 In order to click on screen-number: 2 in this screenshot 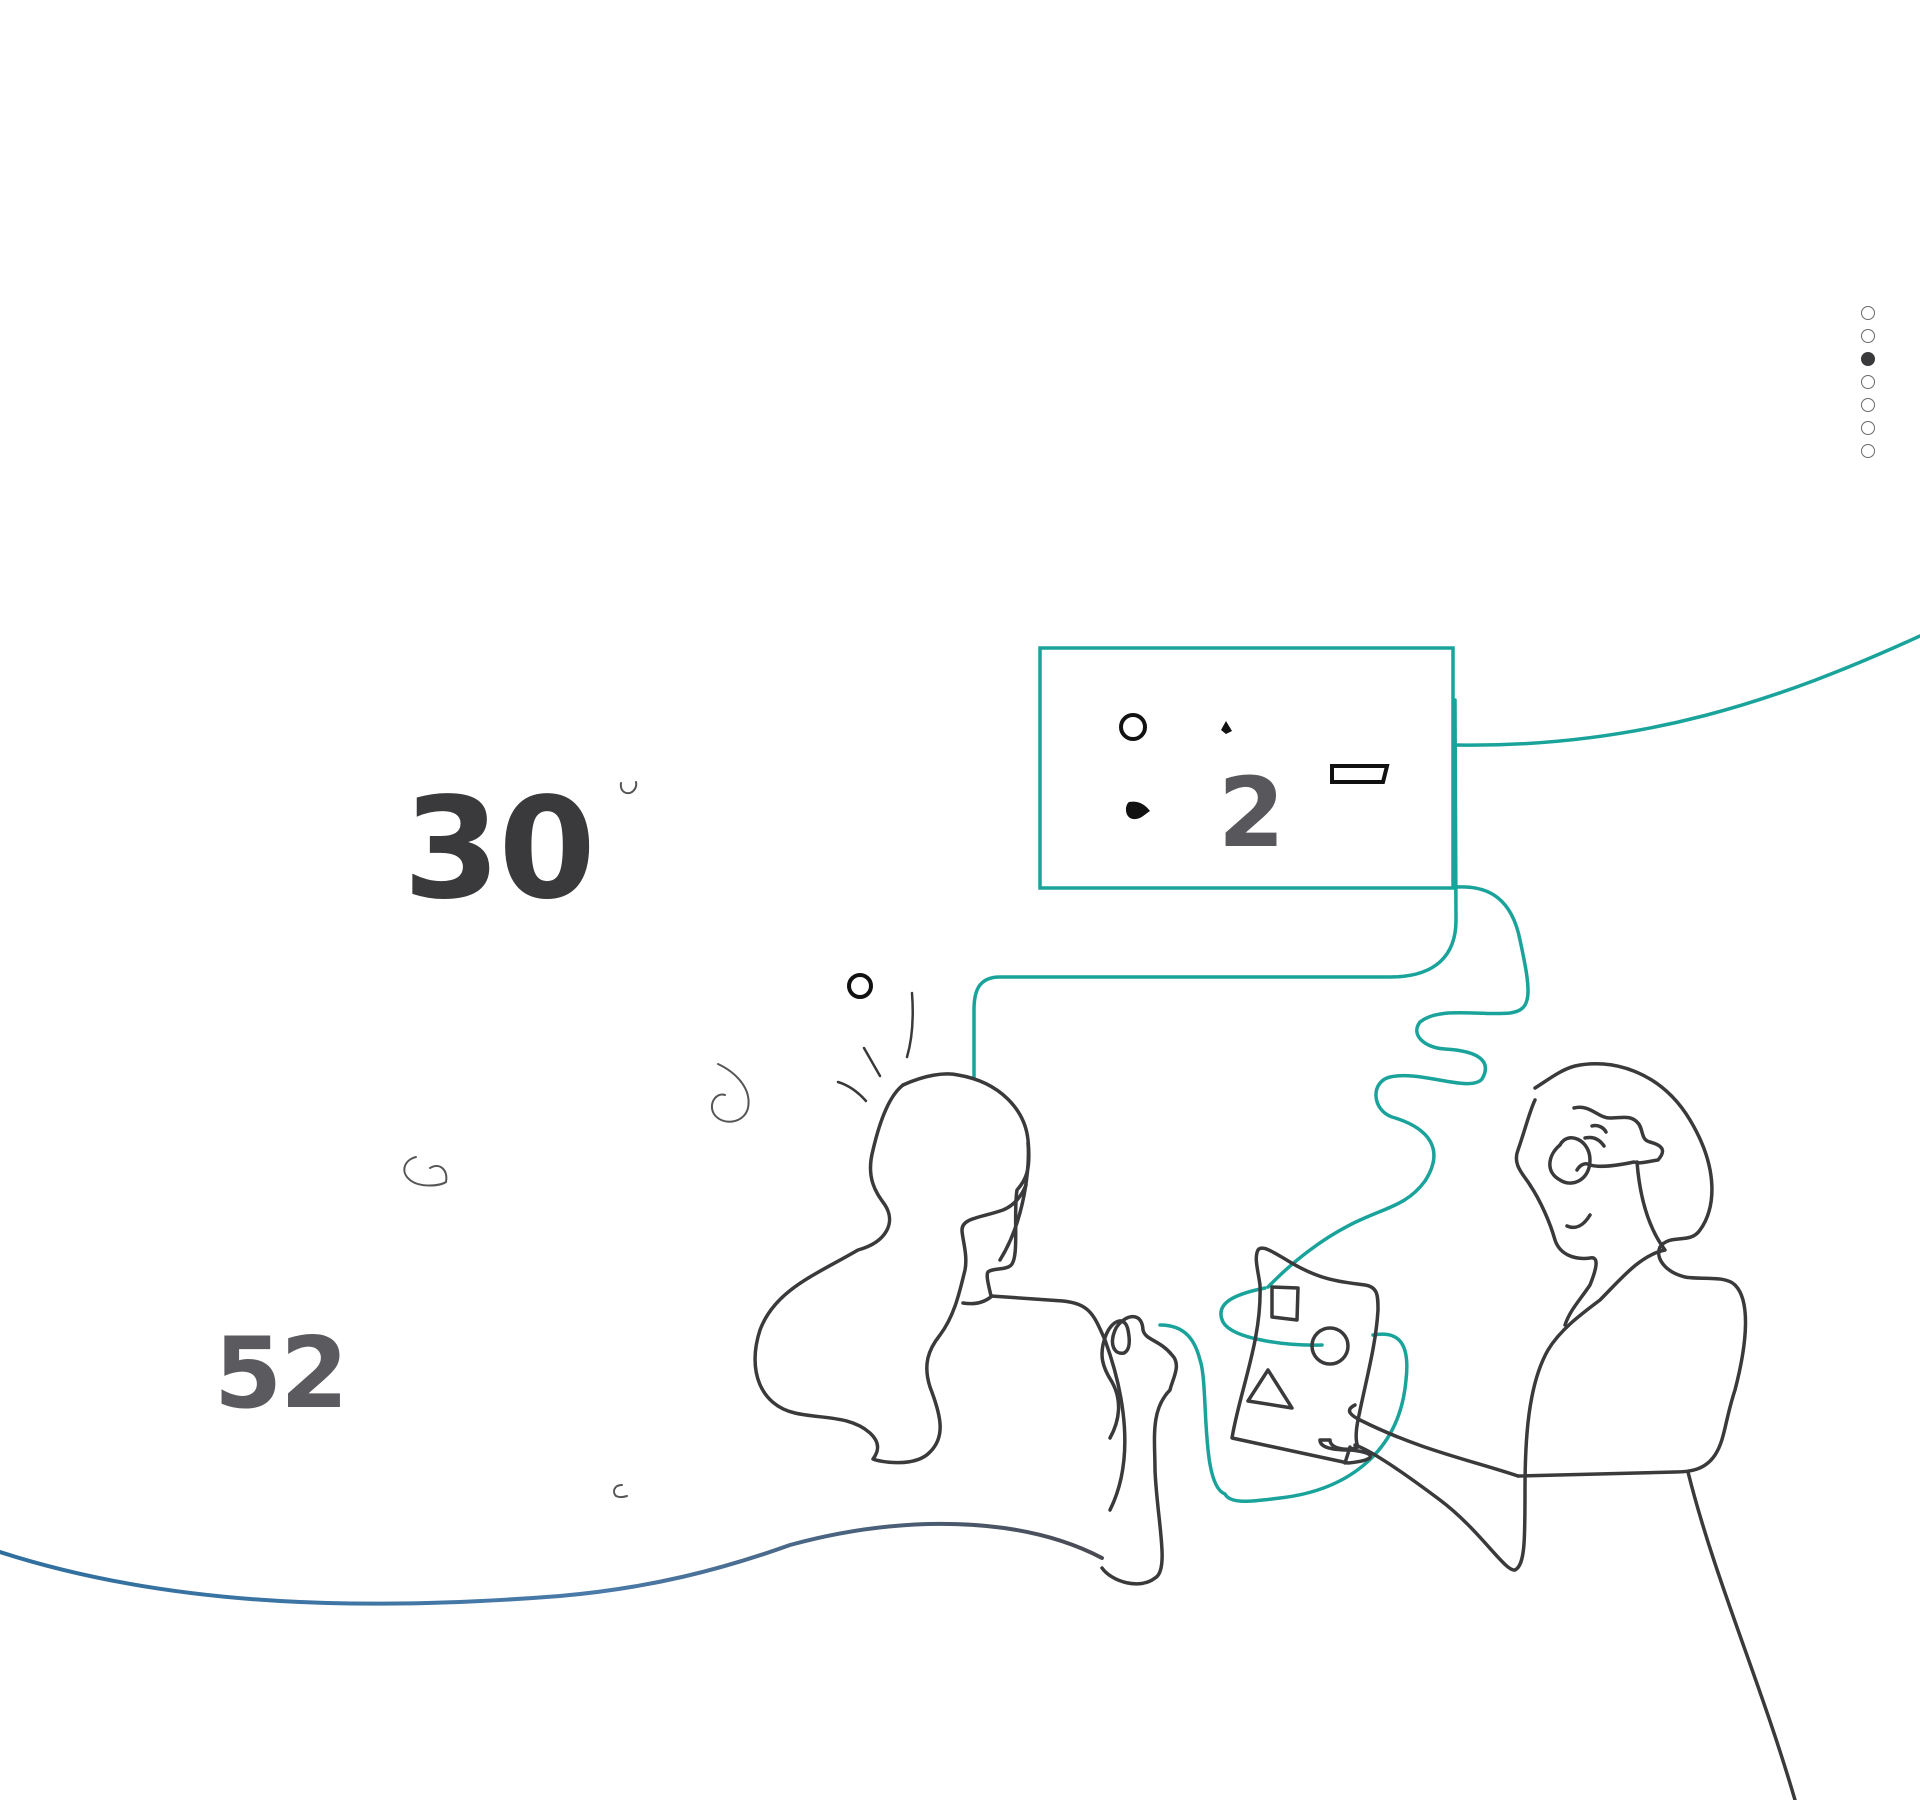, I will do `click(1251, 813)`.